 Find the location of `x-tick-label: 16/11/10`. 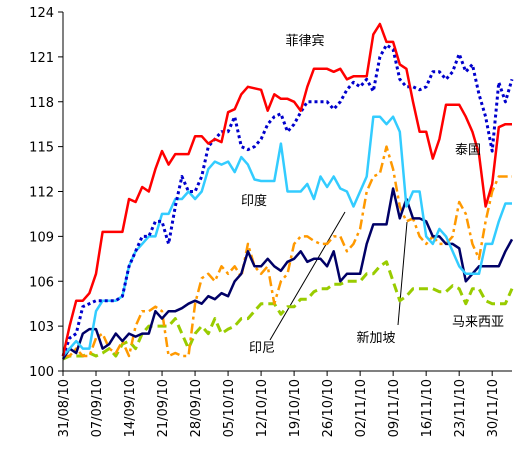

x-tick-label: 16/11/10 is located at coordinates (427, 408).